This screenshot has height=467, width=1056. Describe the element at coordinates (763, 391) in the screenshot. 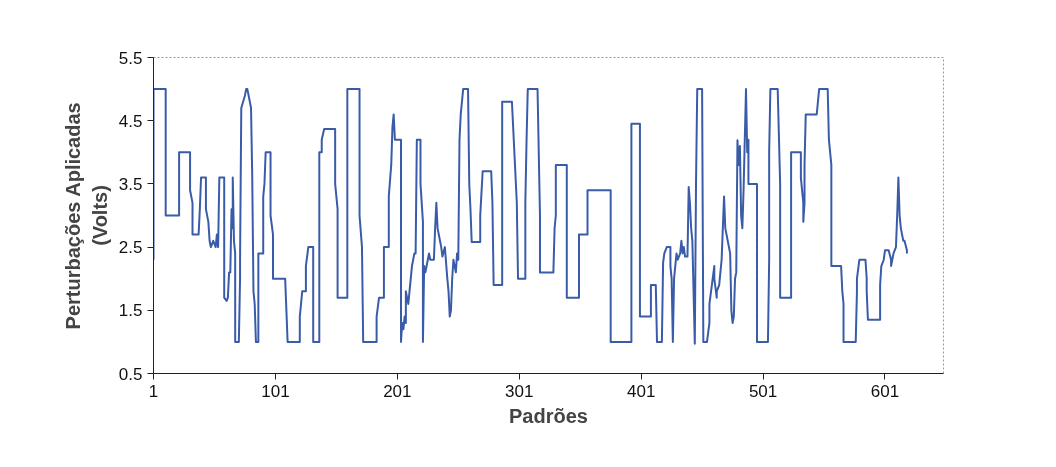

I see `x-tick-label: 501` at that location.